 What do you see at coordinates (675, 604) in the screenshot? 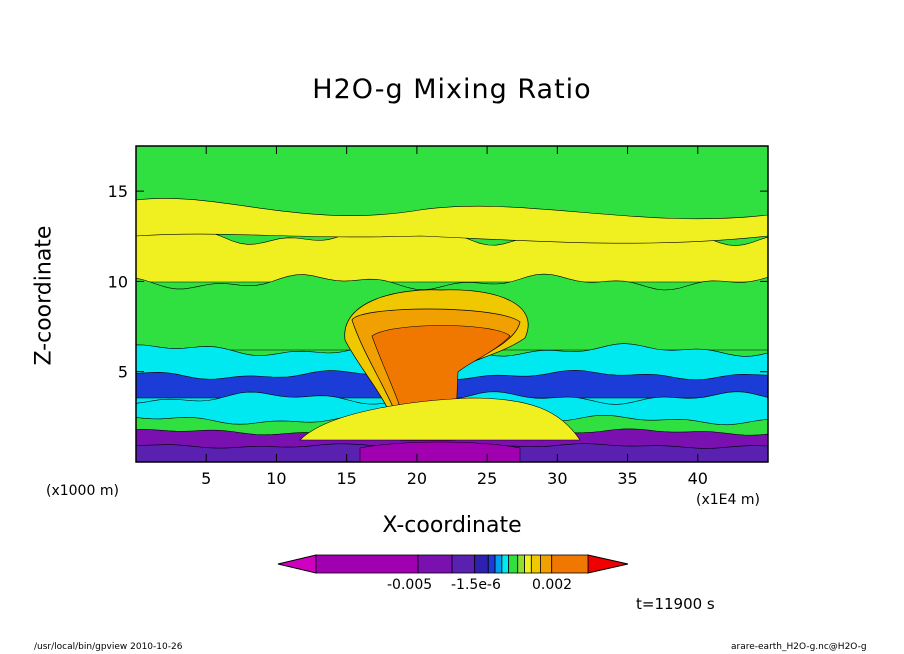
I see `time-label: t=11900 s` at bounding box center [675, 604].